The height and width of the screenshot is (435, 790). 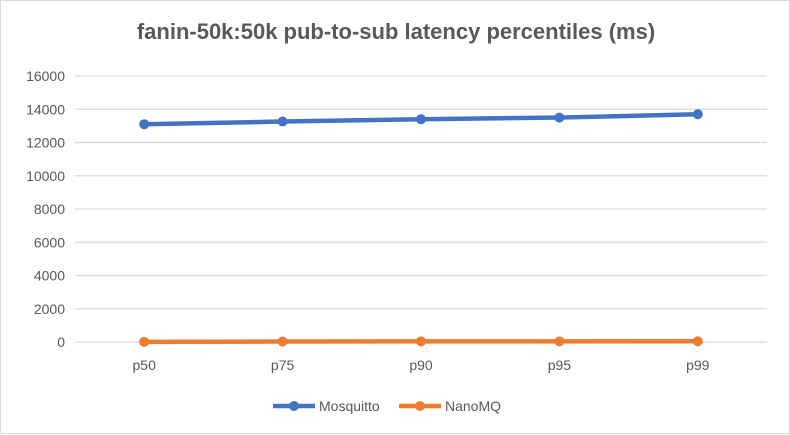 What do you see at coordinates (49, 309) in the screenshot?
I see `y-tick-label: 2000` at bounding box center [49, 309].